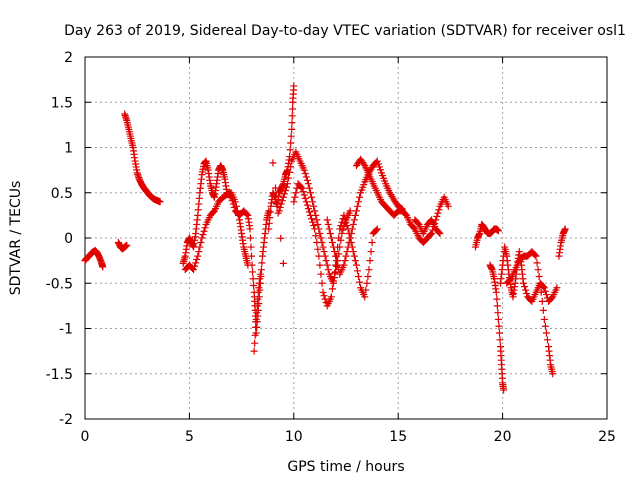  What do you see at coordinates (345, 467) in the screenshot?
I see `x-axis-label: GPS time / hours` at bounding box center [345, 467].